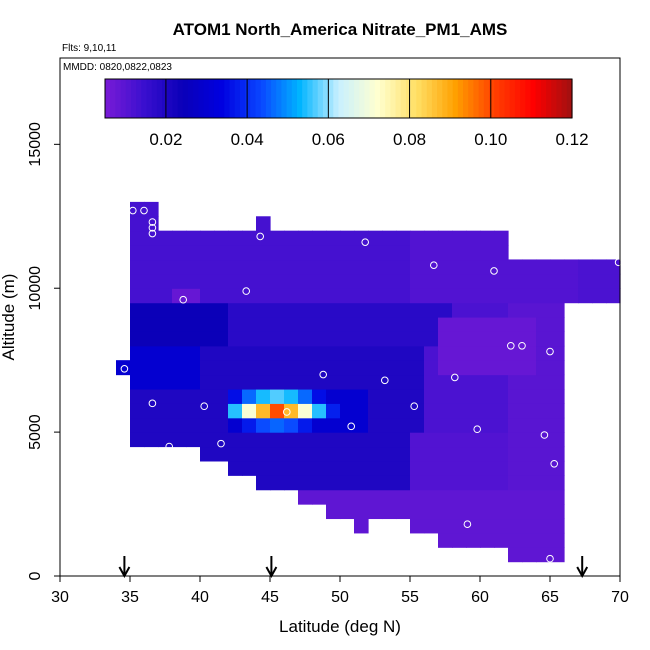 This screenshot has width=650, height=650. What do you see at coordinates (117, 67) in the screenshot?
I see `dates-label: MMDD: 0820,0822,0823` at bounding box center [117, 67].